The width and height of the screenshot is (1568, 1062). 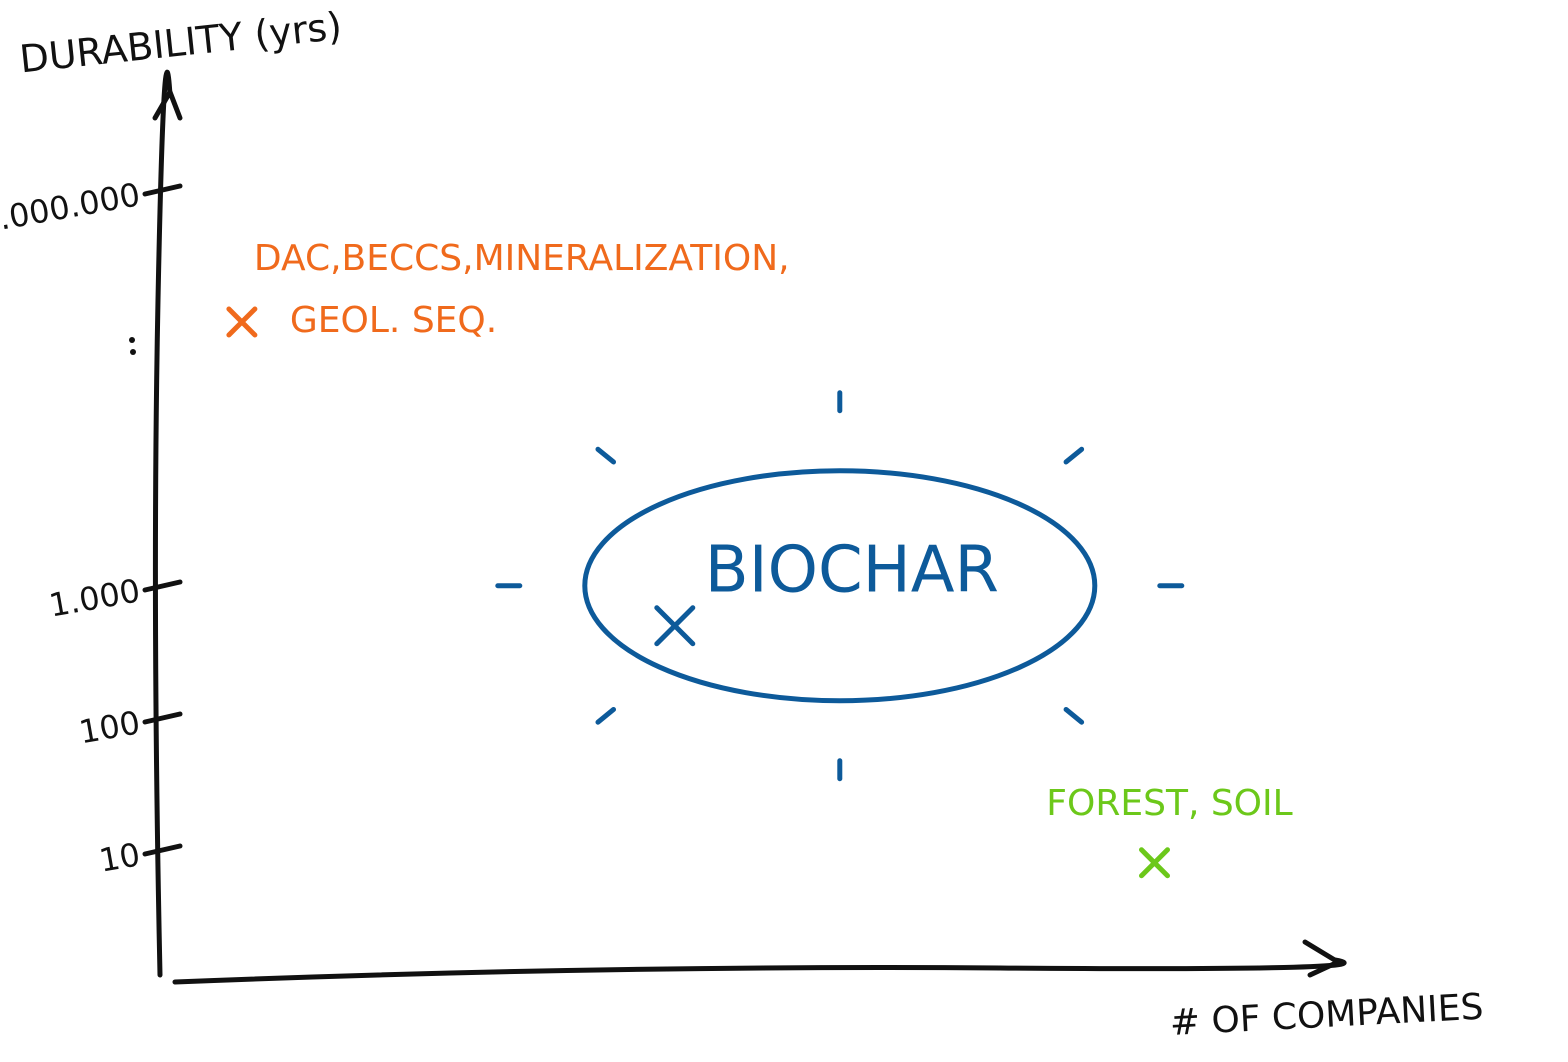 I want to click on y-axis-arrow, so click(x=167, y=105).